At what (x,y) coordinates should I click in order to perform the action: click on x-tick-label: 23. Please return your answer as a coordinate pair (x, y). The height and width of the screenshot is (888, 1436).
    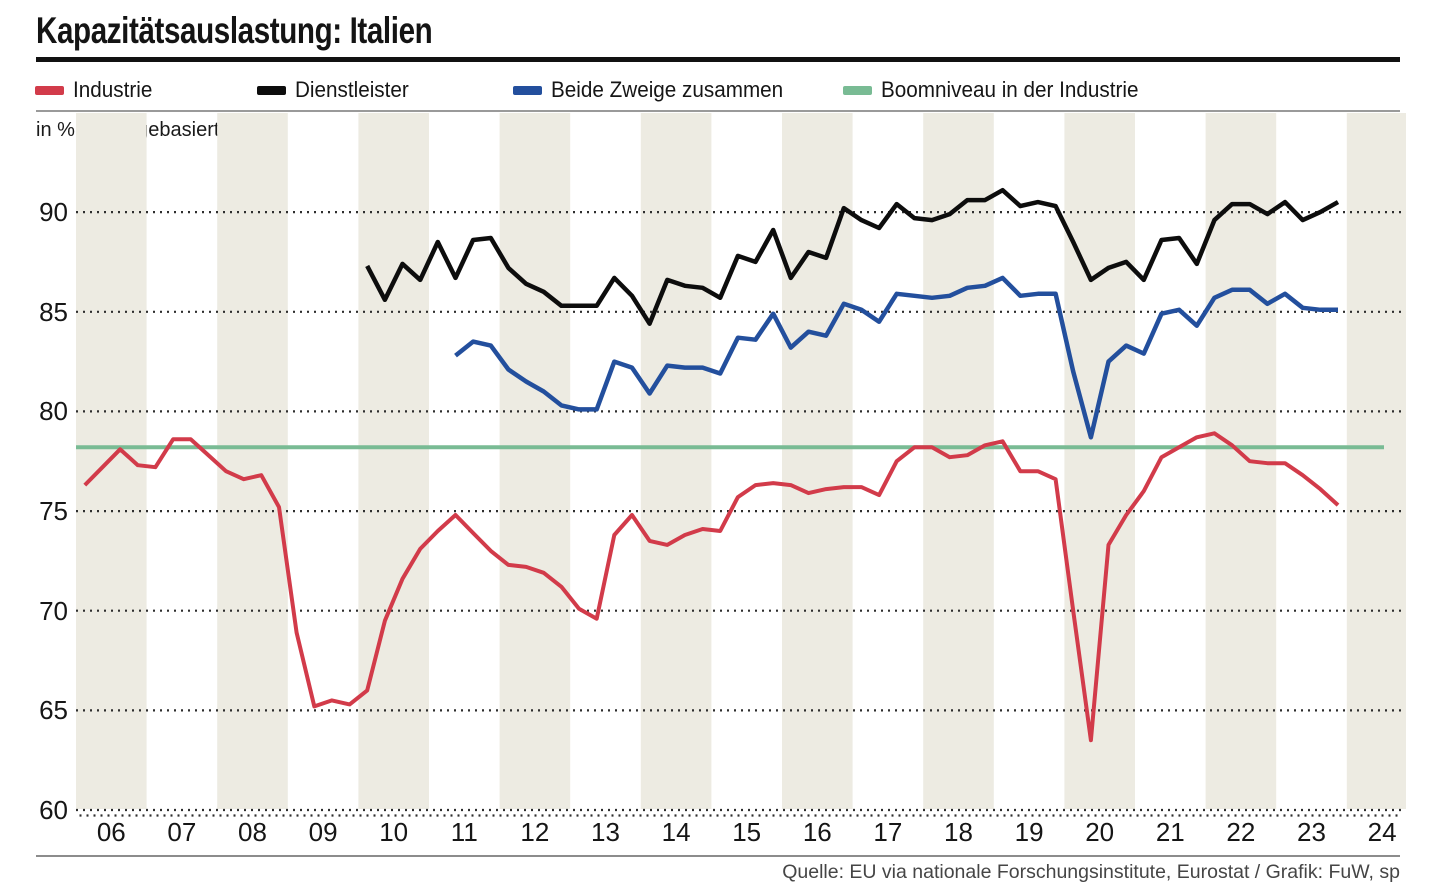
    Looking at the image, I should click on (1311, 832).